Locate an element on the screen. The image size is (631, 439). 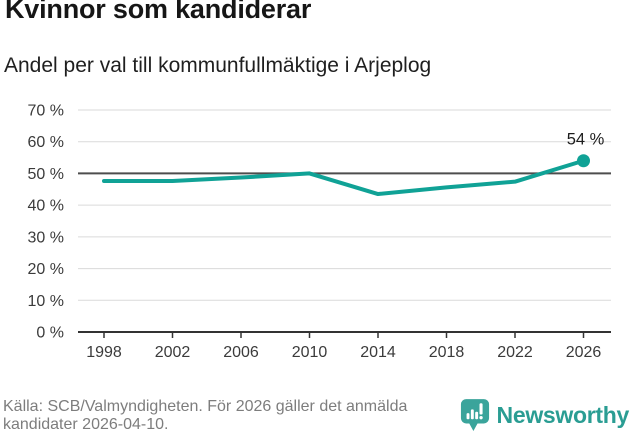
y-tick-label: 30 % is located at coordinates (46, 237).